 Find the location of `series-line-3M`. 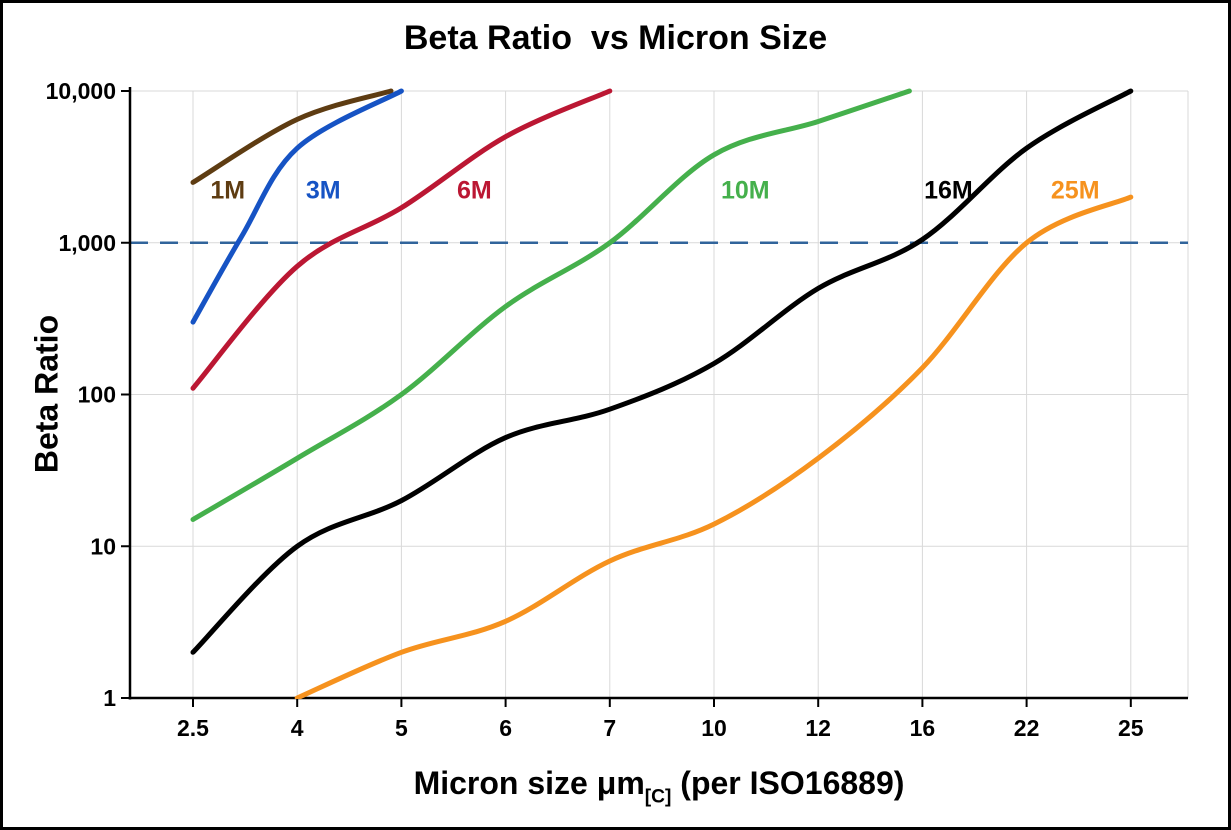

series-line-3M is located at coordinates (297, 206).